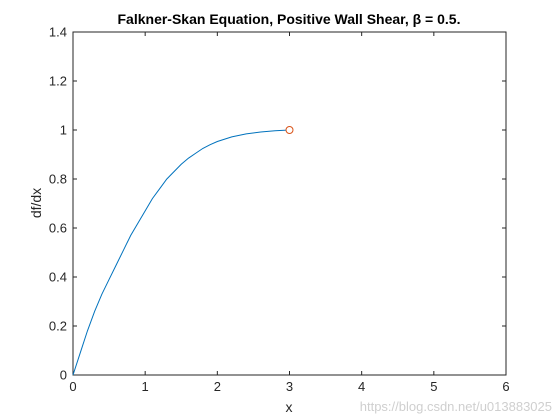  I want to click on marker-layer, so click(289, 130).